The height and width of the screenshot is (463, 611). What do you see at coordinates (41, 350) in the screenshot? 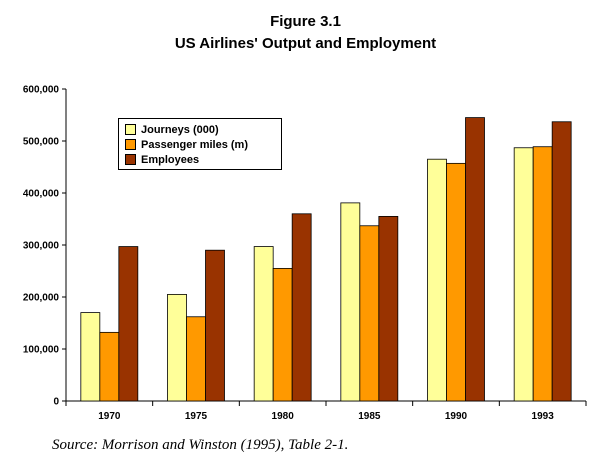
I see `y-tick-label: 100,000` at bounding box center [41, 350].